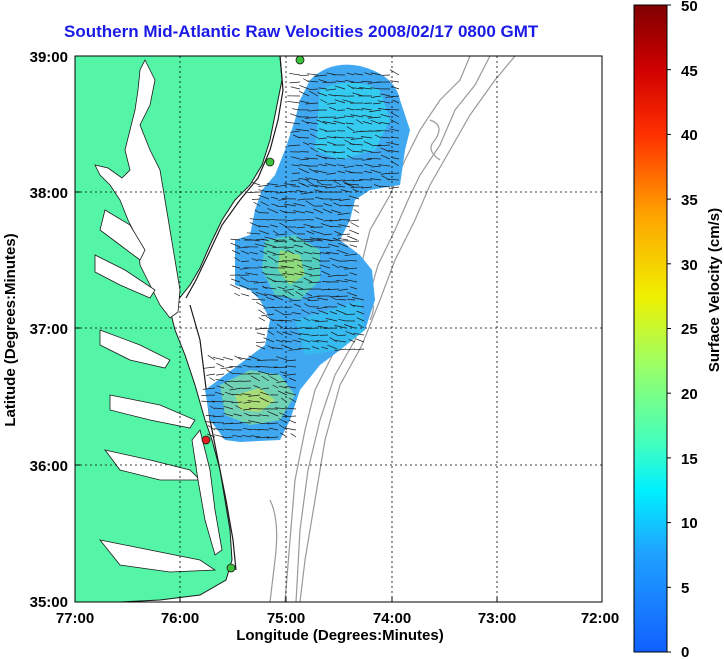 This screenshot has height=659, width=724. I want to click on y-tick-label: 36:00, so click(49, 466).